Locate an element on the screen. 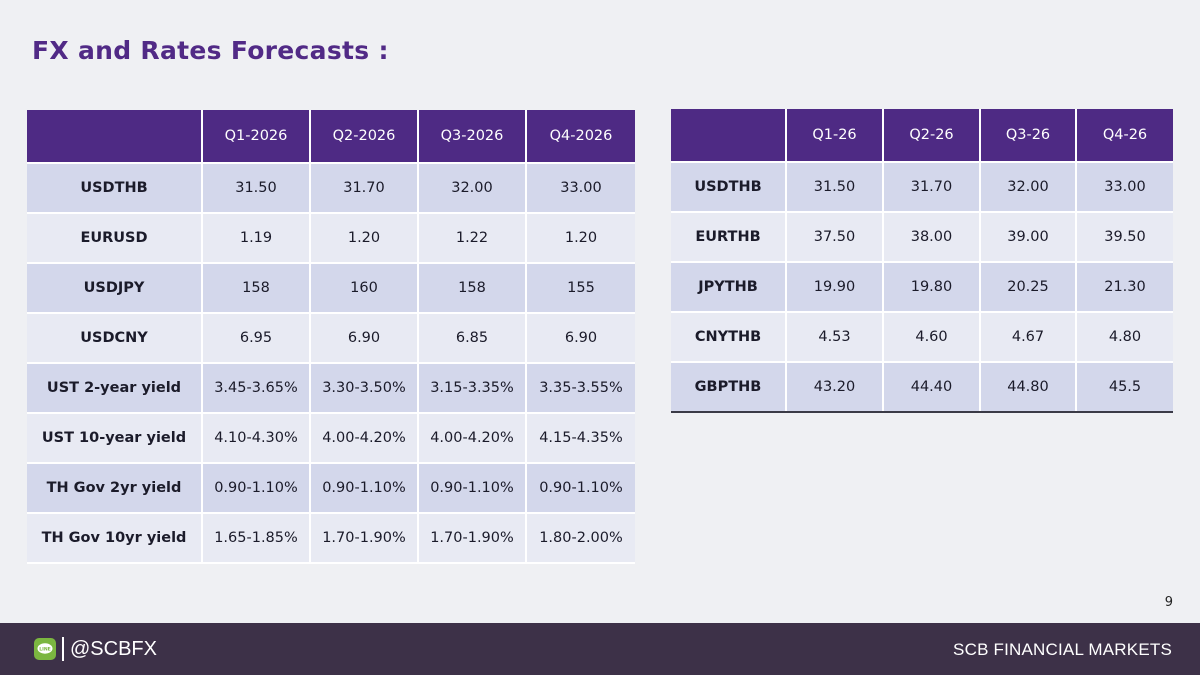 This screenshot has height=675, width=1200. table-cell: 4.60 is located at coordinates (932, 337).